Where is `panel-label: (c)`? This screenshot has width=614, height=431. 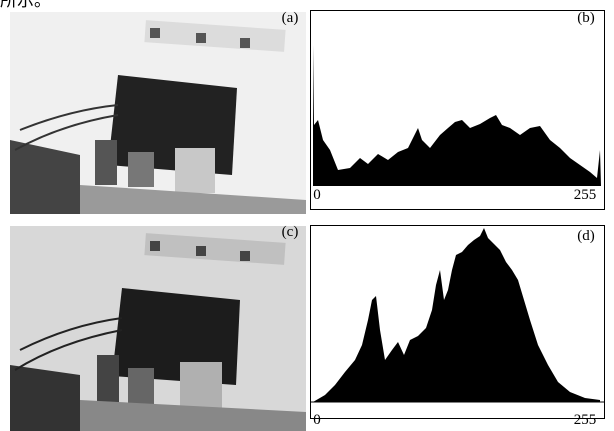
panel-label: (c) is located at coordinates (290, 232).